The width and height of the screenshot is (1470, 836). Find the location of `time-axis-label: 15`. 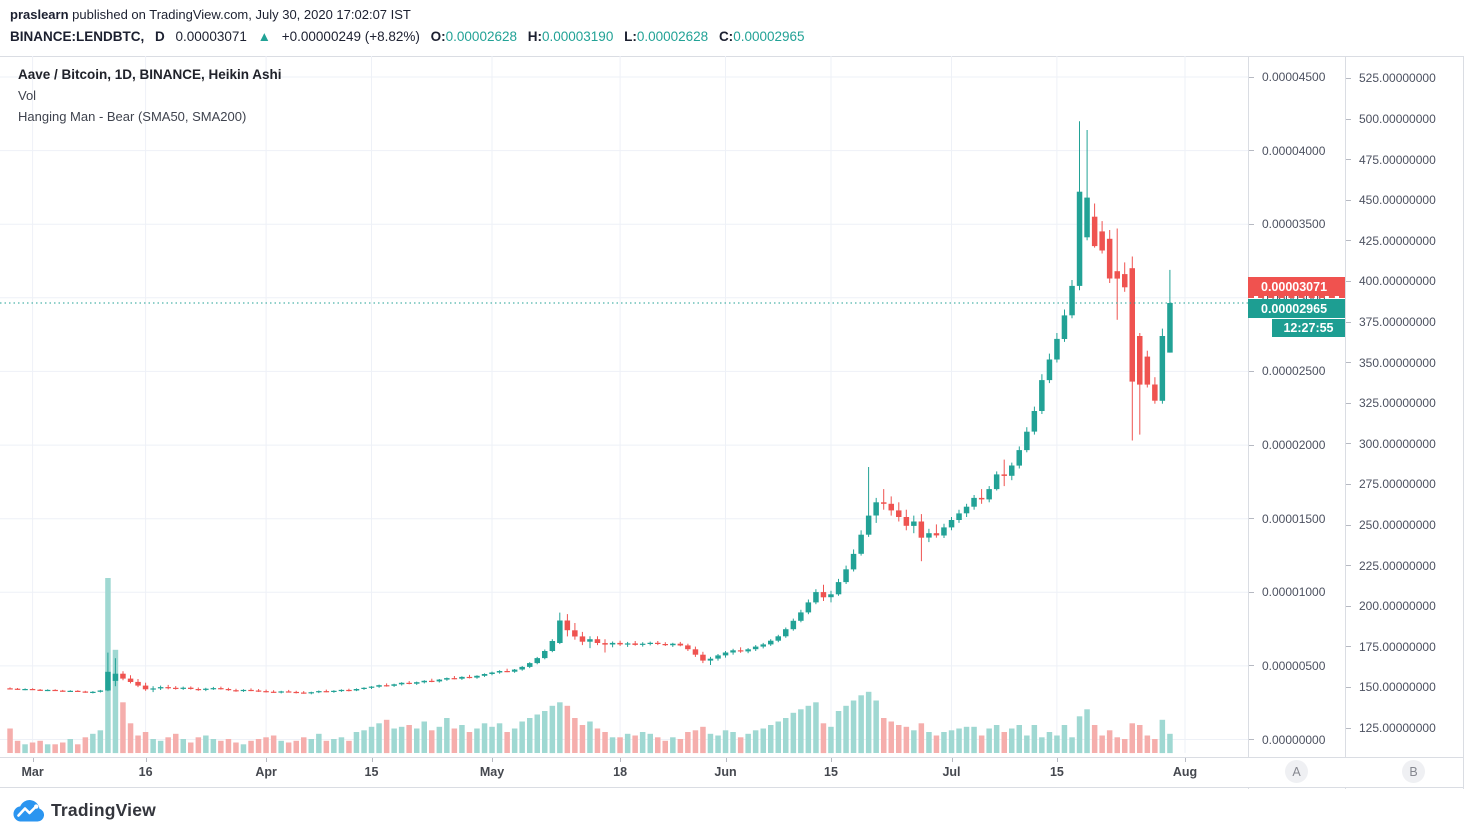

time-axis-label: 15 is located at coordinates (1056, 772).